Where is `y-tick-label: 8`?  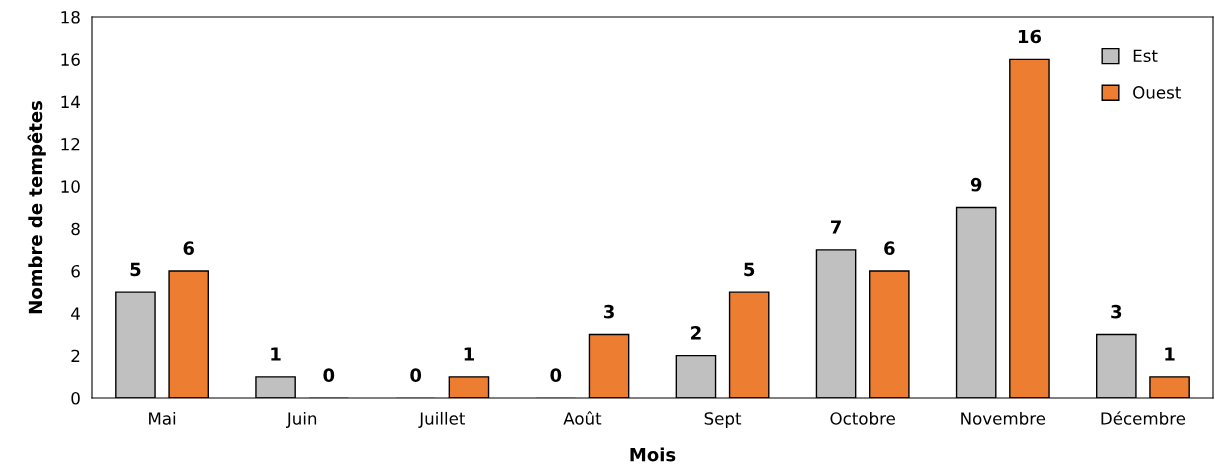 y-tick-label: 8 is located at coordinates (75, 229).